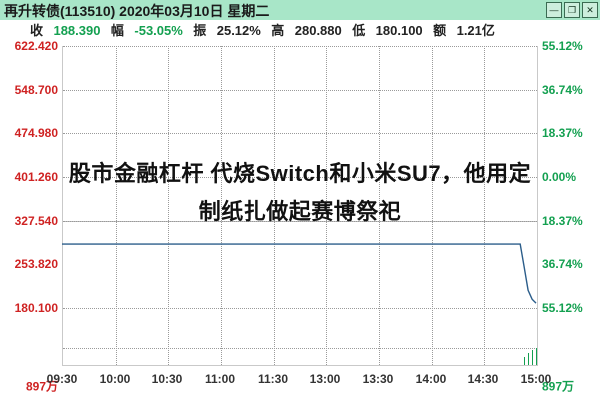 This screenshot has width=600, height=400. What do you see at coordinates (77, 30) in the screenshot?
I see `quote-value-close: 188.390` at bounding box center [77, 30].